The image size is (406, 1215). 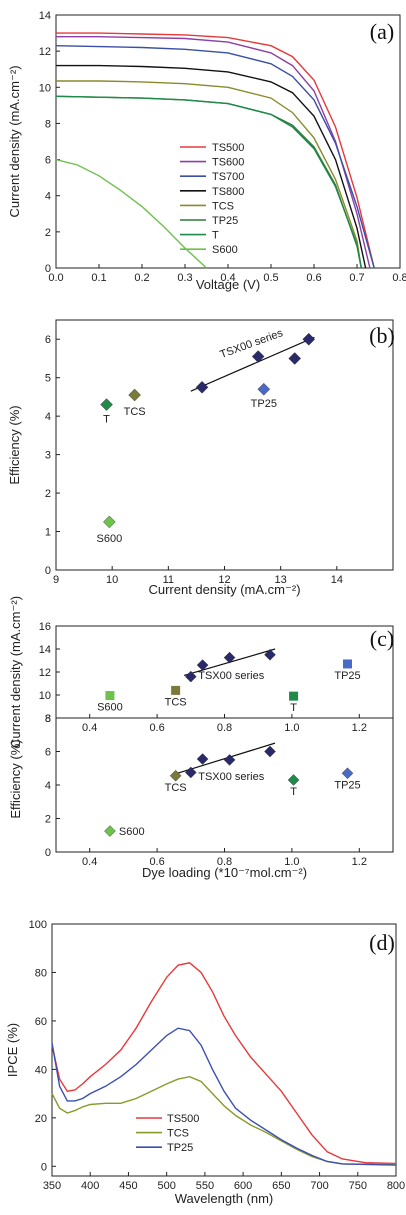 I want to click on panel-label: (d), so click(x=382, y=942).